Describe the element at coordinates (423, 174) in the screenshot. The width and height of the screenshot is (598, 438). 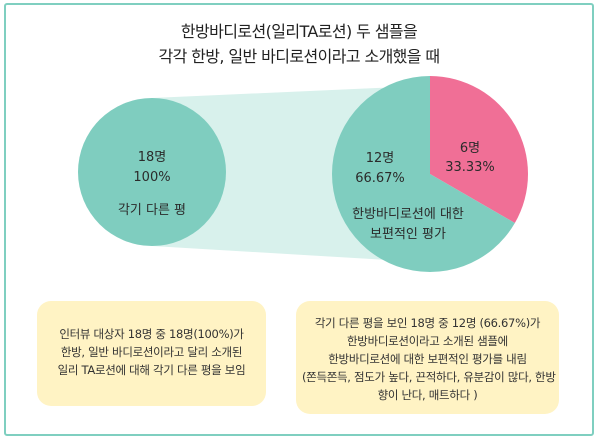
I see `teal-slice` at that location.